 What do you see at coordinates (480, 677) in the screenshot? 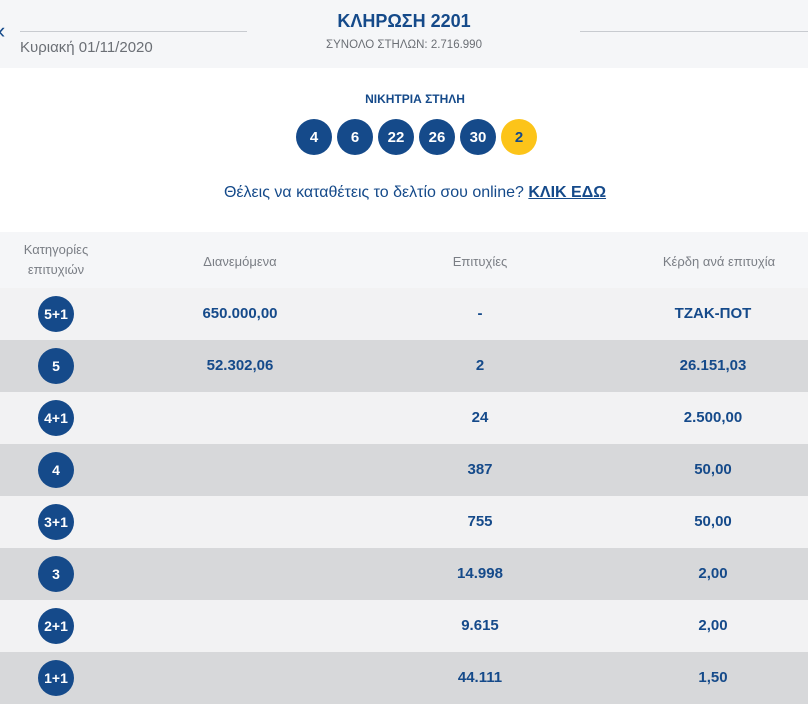
I see `wins-value: 44.111` at bounding box center [480, 677].